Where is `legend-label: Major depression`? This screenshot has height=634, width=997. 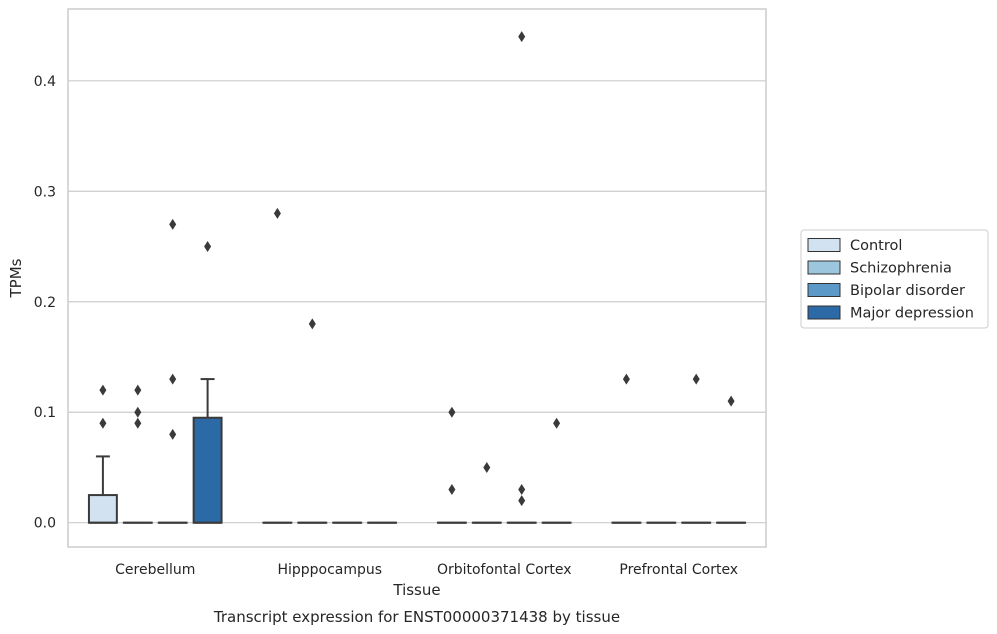 legend-label: Major depression is located at coordinates (912, 314).